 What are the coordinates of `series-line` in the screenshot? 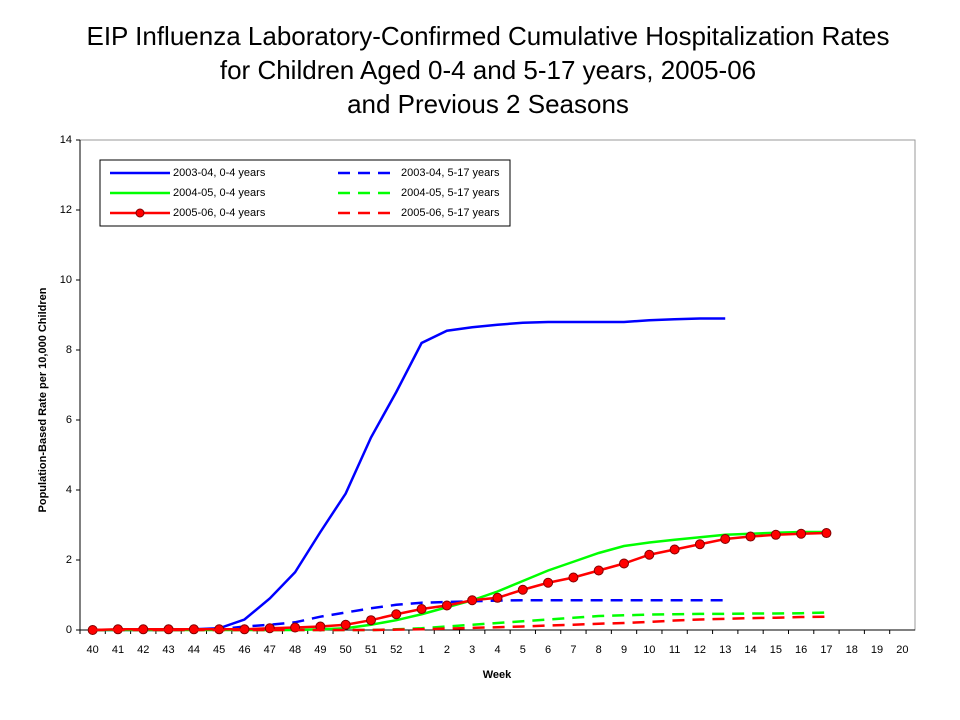 It's located at (459, 623).